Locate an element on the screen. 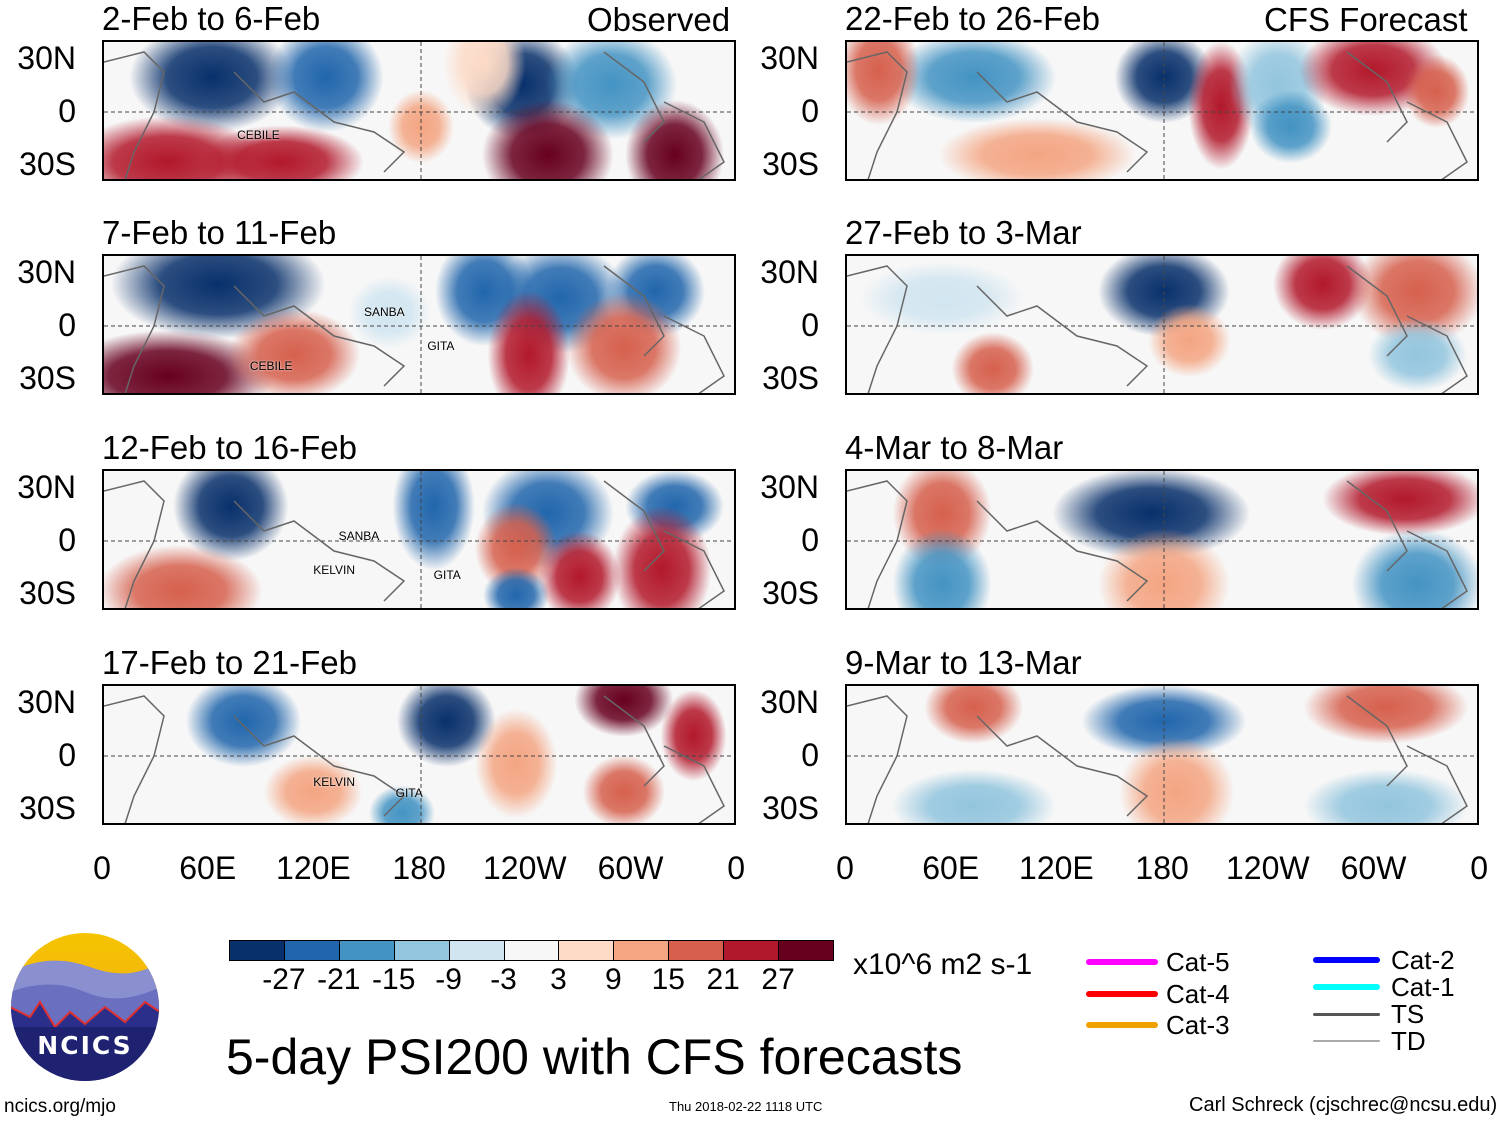  legend-label: TD is located at coordinates (1408, 1041).